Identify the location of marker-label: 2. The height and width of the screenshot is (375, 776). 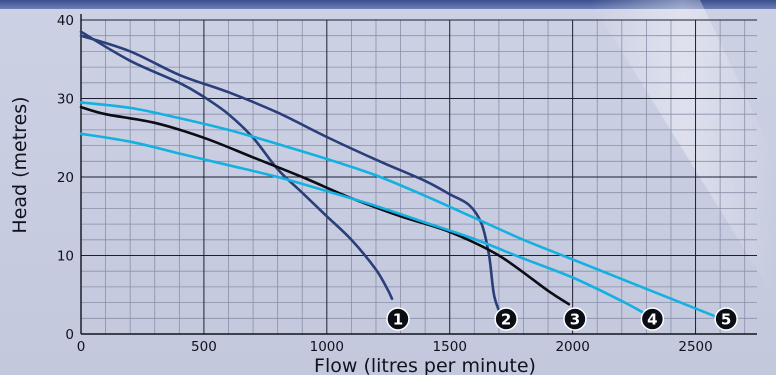
(506, 320).